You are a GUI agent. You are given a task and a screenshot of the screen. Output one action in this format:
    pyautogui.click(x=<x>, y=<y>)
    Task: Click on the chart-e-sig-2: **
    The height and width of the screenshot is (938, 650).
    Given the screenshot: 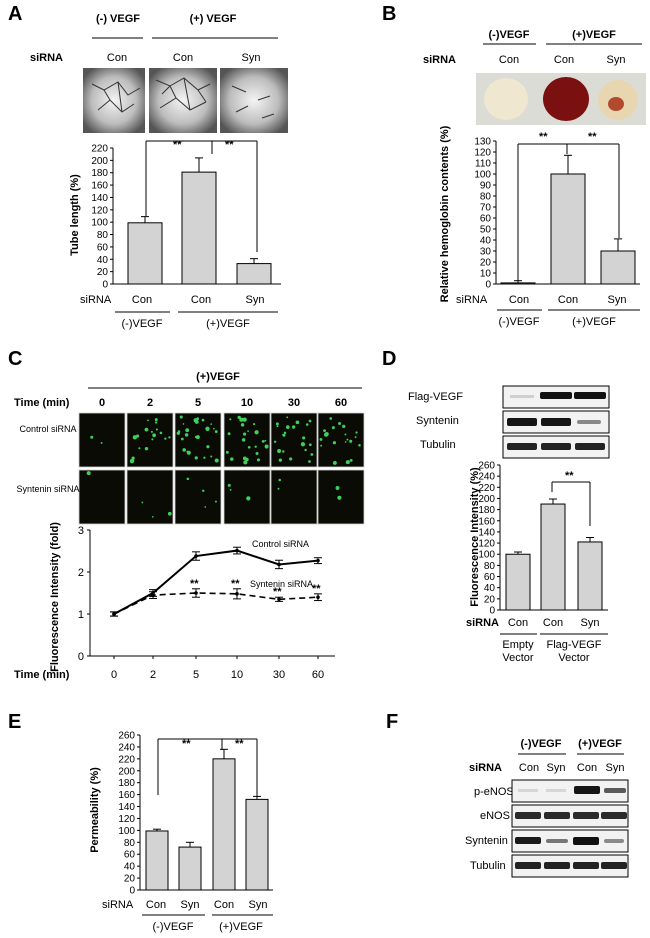 What is the action you would take?
    pyautogui.click(x=239, y=744)
    